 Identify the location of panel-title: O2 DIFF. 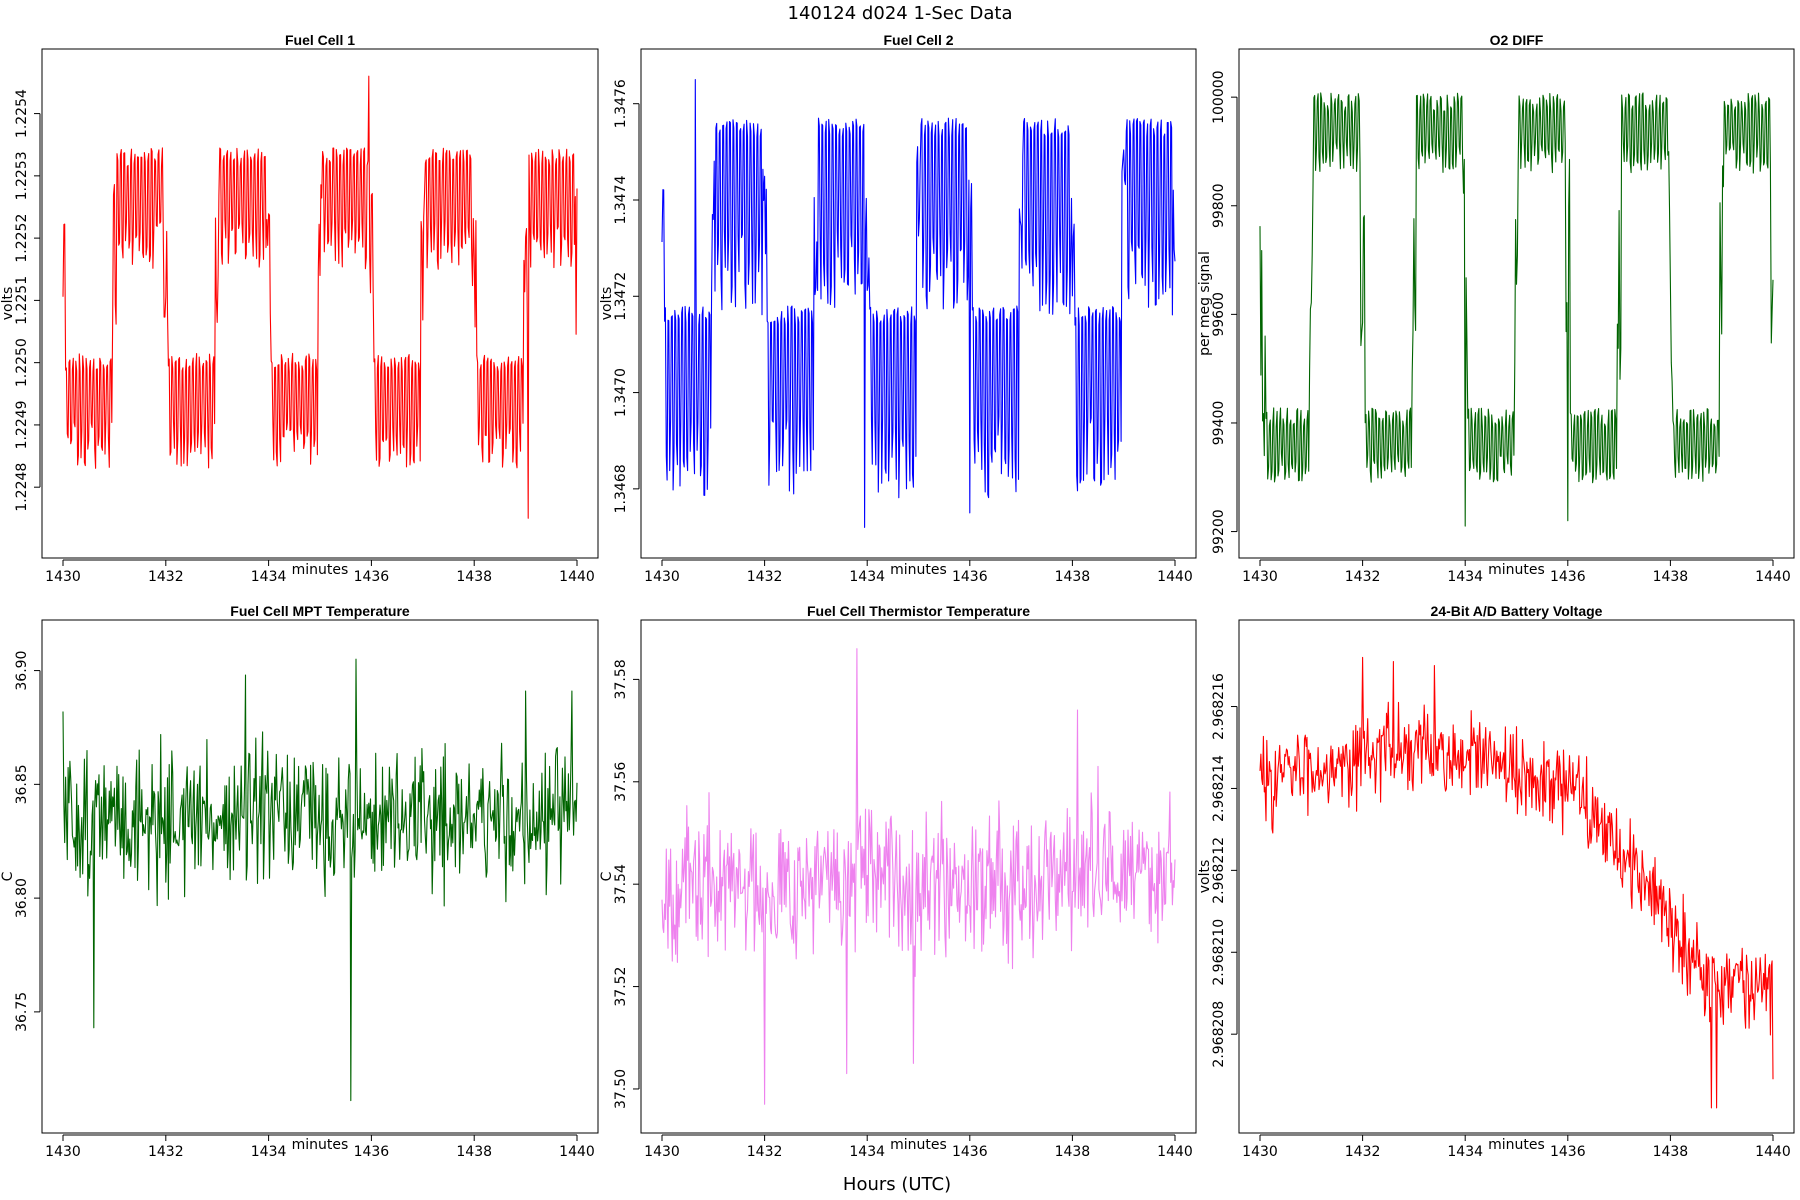
(1517, 40).